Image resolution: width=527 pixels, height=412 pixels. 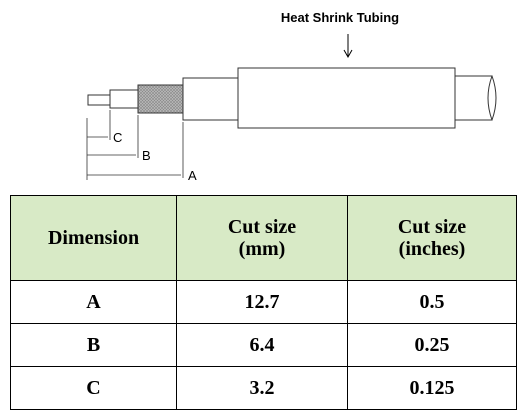 I want to click on heat-shrink, so click(x=346, y=98).